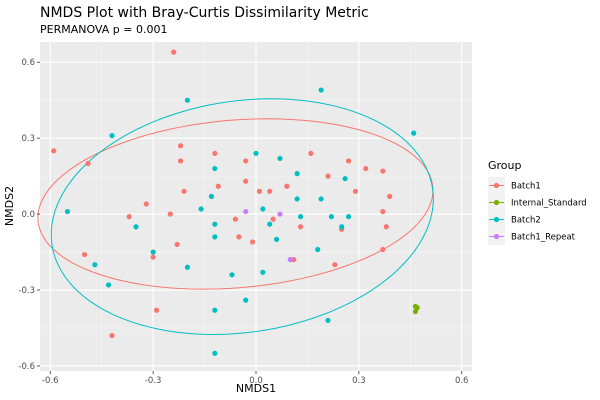  I want to click on y-tick-label: 0.0, so click(28, 215).